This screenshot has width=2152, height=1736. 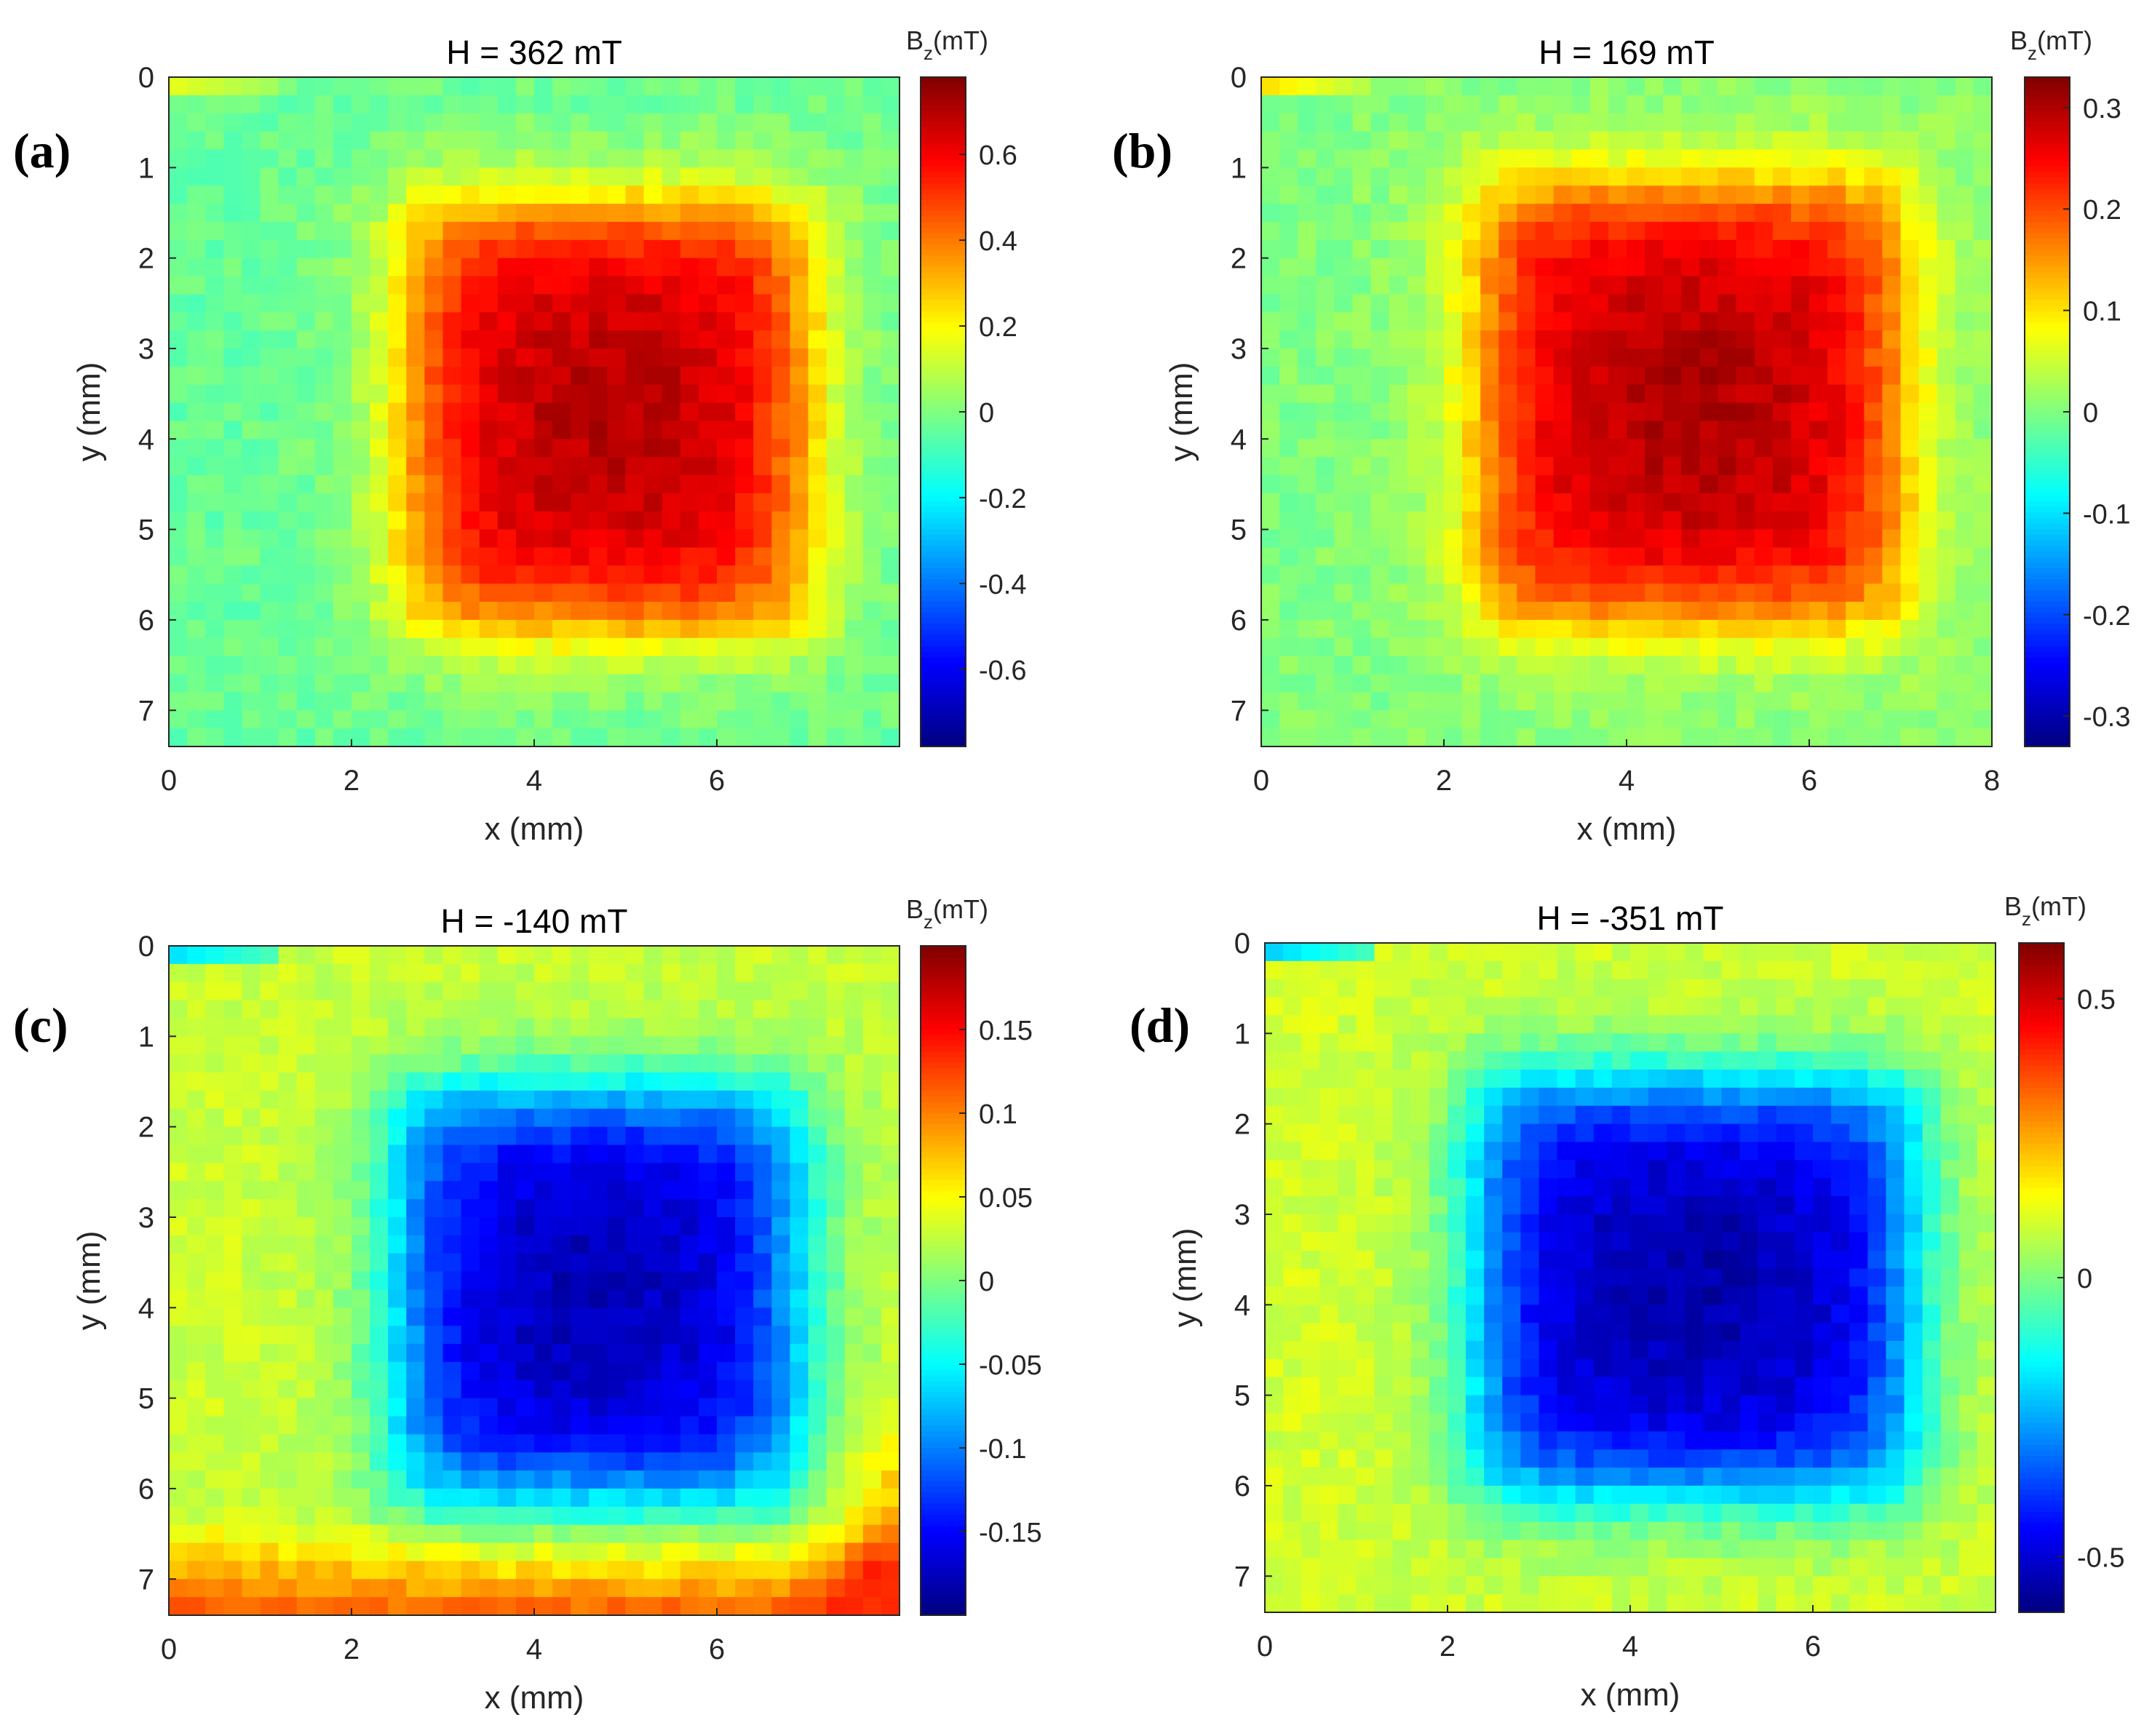 What do you see at coordinates (1239, 530) in the screenshot?
I see `y-tick-label: 5` at bounding box center [1239, 530].